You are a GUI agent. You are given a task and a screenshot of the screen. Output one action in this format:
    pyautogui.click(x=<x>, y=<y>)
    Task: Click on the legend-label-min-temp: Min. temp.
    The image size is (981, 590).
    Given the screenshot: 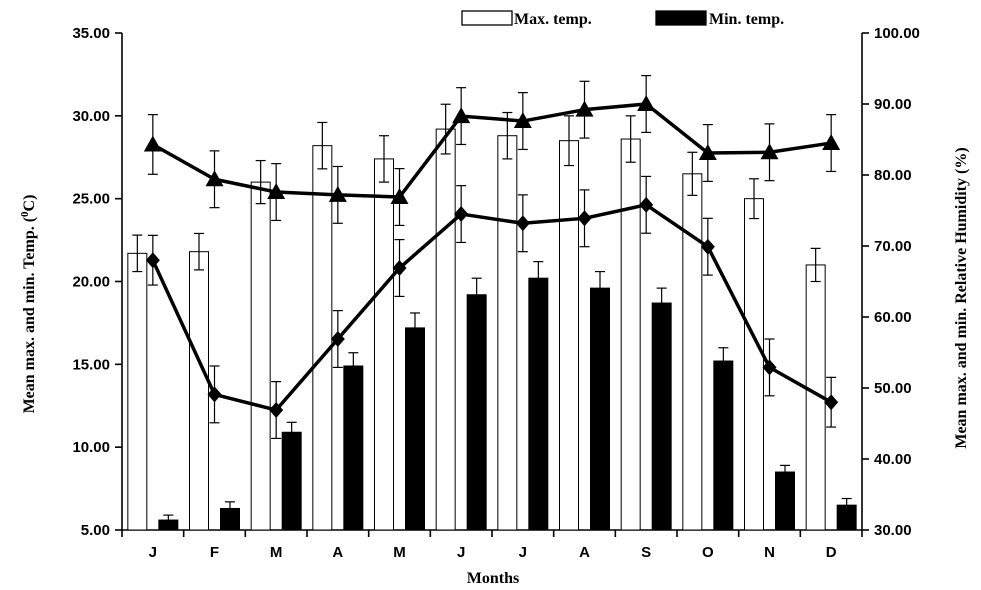 What is the action you would take?
    pyautogui.click(x=746, y=19)
    